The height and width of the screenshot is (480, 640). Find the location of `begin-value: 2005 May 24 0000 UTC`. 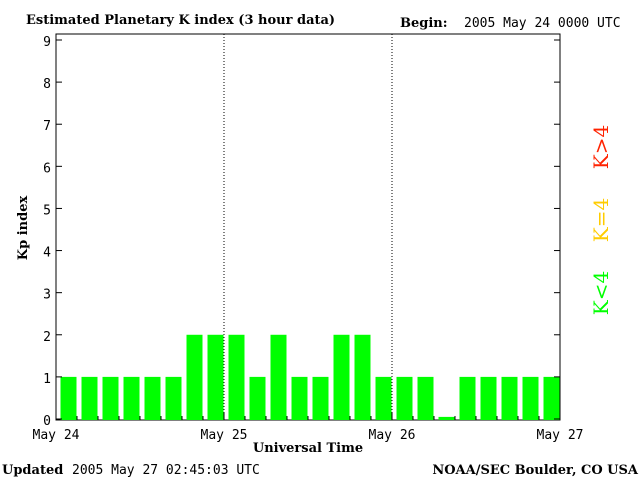

begin-value: 2005 May 24 0000 UTC is located at coordinates (542, 23).